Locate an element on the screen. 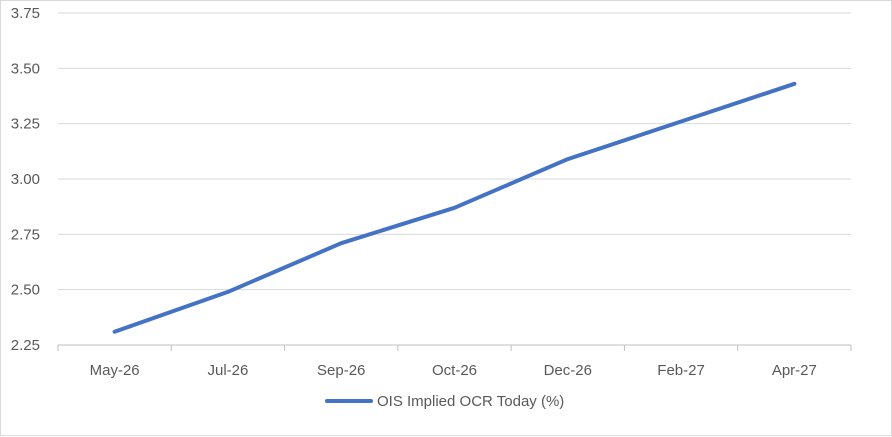 The width and height of the screenshot is (892, 437). legend-label: OIS Implied OCR Today (%) is located at coordinates (470, 401).